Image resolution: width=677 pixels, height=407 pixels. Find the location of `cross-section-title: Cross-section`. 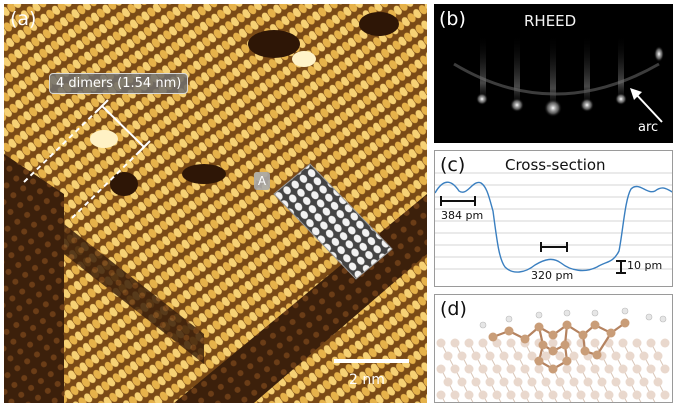

cross-section-title: Cross-section is located at coordinates (555, 165).